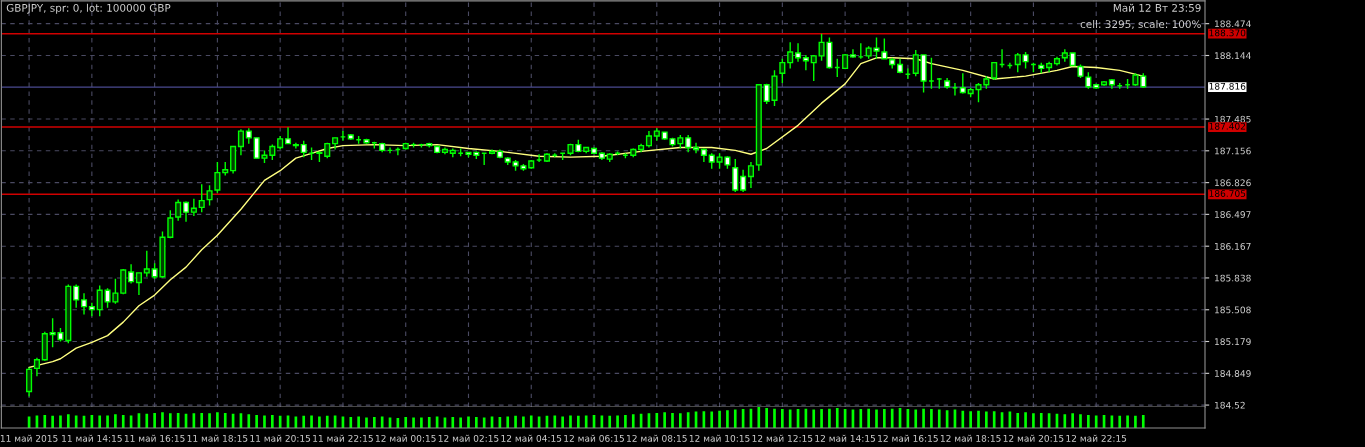 The width and height of the screenshot is (1365, 447). I want to click on x-tick-label: 11 май 16:15, so click(154, 438).